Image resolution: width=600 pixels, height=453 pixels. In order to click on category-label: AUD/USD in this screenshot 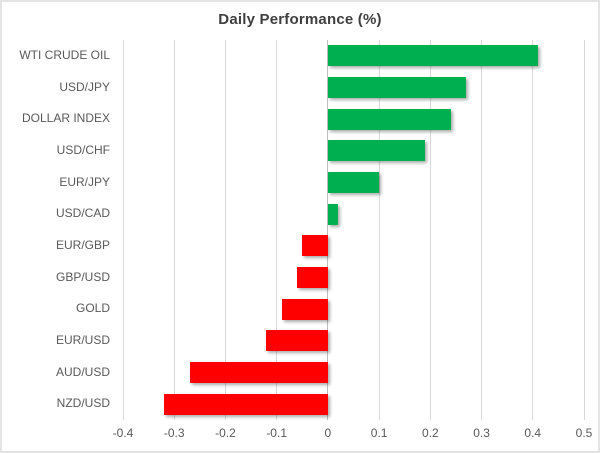, I will do `click(82, 371)`.